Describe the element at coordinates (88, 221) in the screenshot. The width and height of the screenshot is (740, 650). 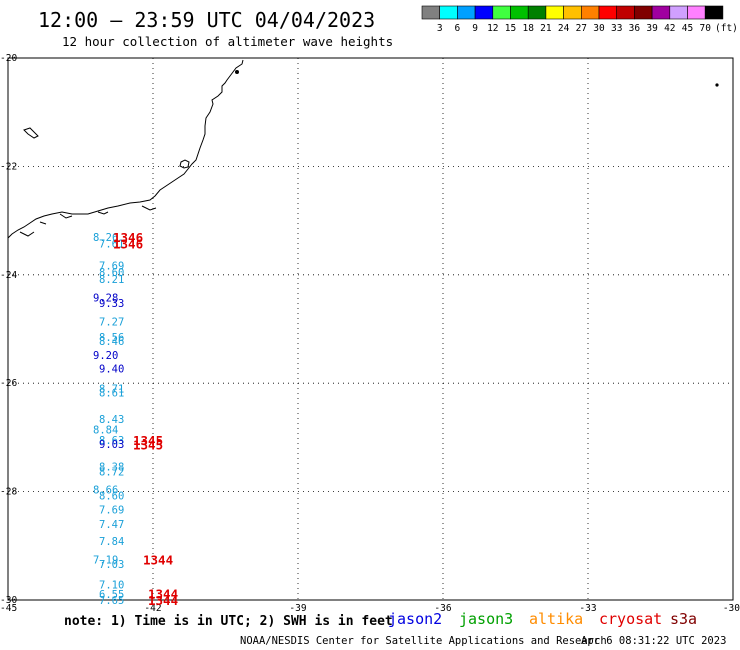
I see `bay-islands` at that location.